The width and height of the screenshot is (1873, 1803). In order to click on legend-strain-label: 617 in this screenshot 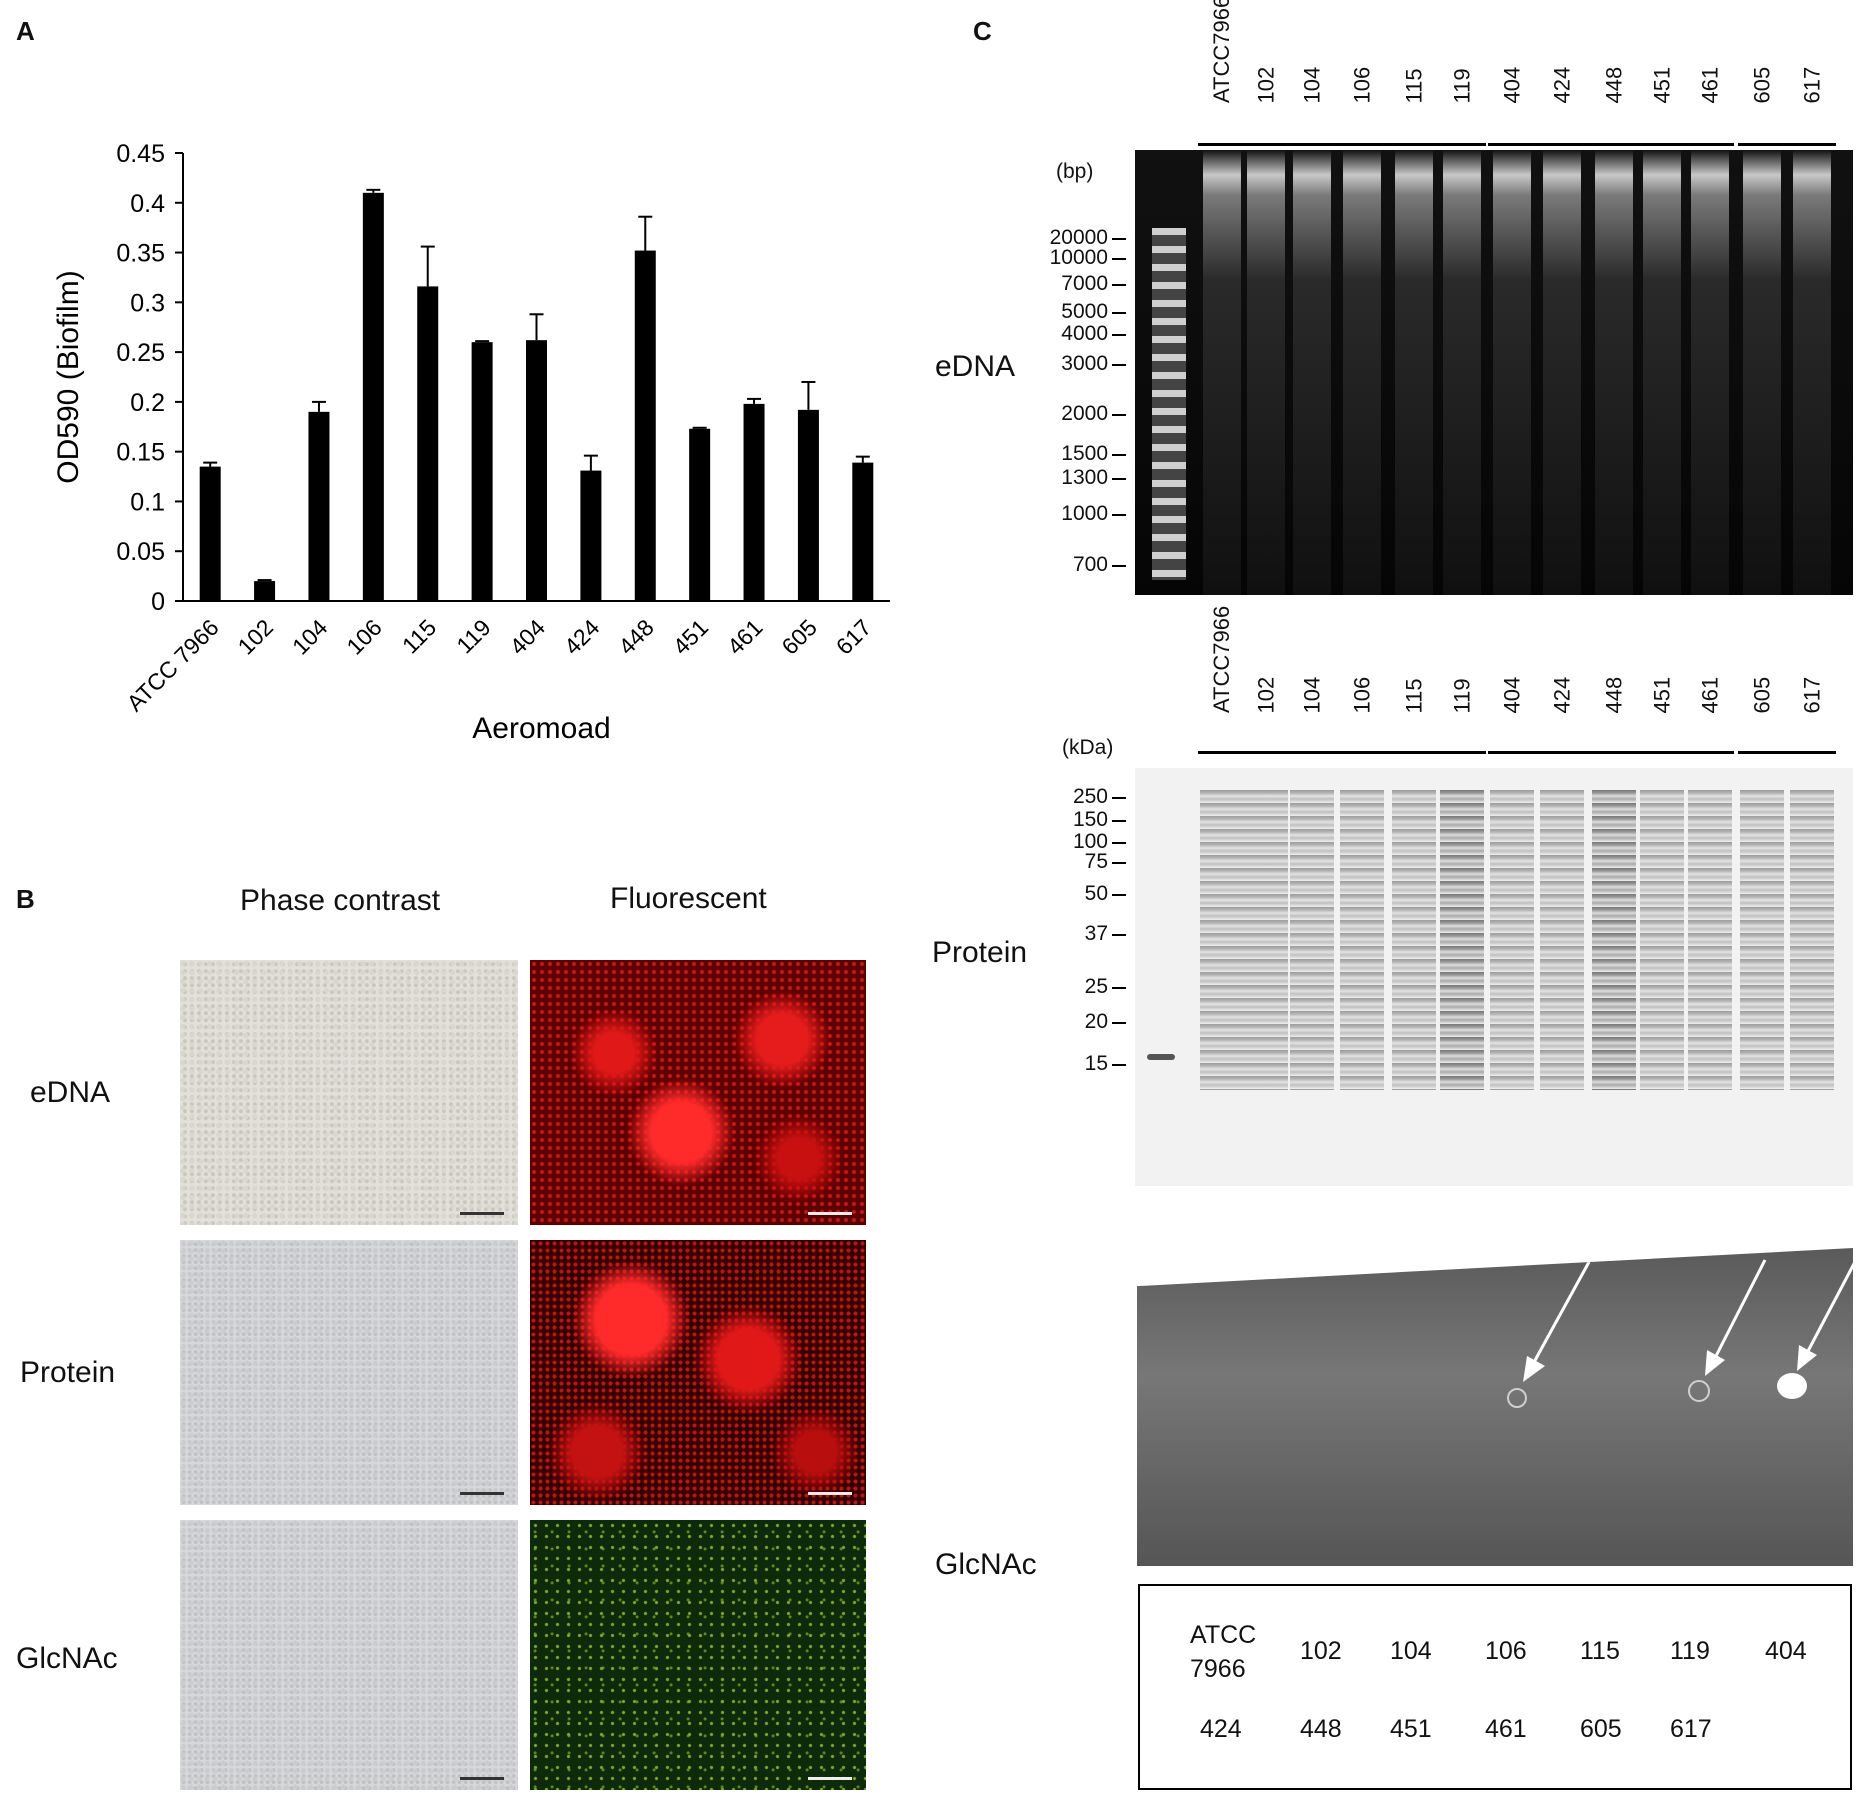, I will do `click(1691, 1729)`.